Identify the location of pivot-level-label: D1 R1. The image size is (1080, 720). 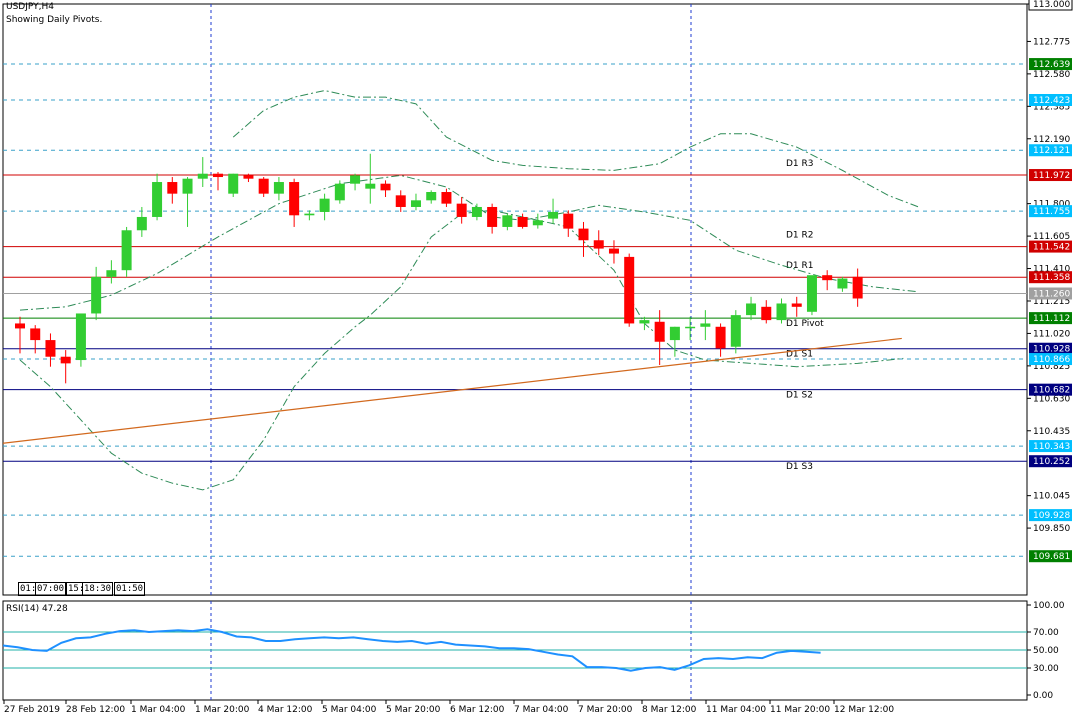
(800, 266).